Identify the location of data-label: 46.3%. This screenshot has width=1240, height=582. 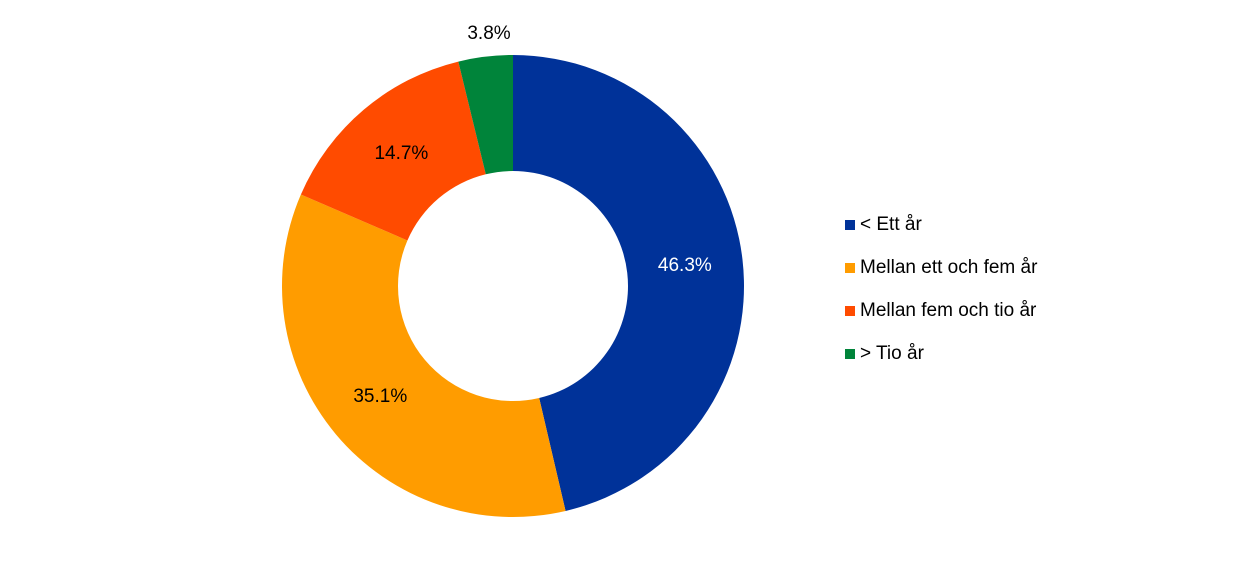
(685, 265).